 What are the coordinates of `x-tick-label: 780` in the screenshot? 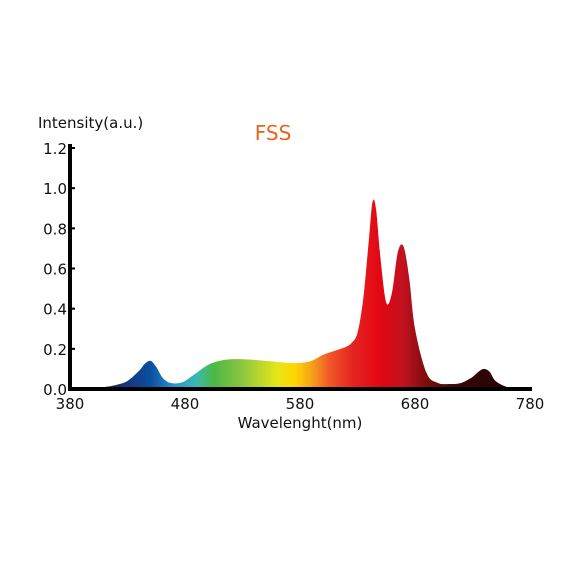 It's located at (530, 404).